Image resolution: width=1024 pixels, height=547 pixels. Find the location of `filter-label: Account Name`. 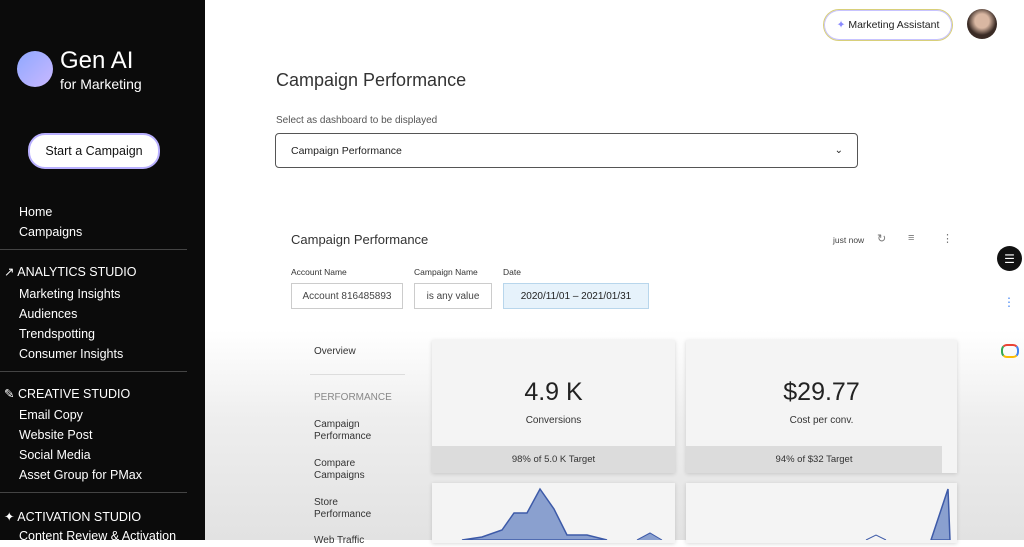

filter-label: Account Name is located at coordinates (319, 272).